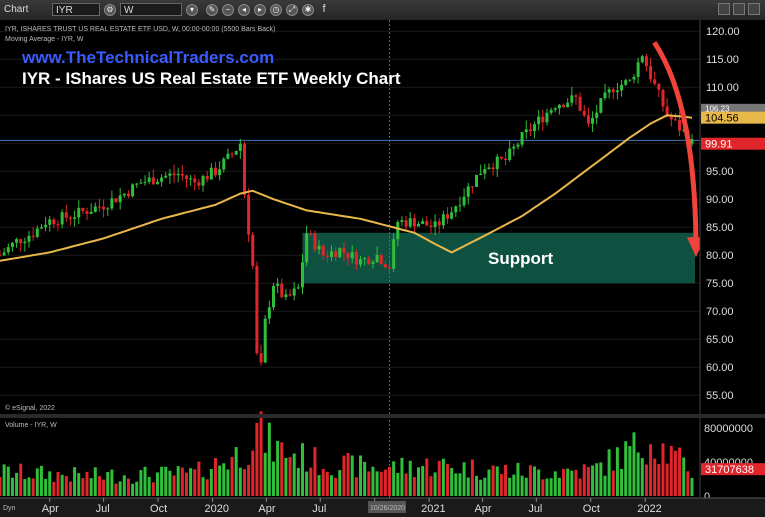 Image resolution: width=765 pixels, height=517 pixels. What do you see at coordinates (276, 10) in the screenshot?
I see `clock-icon: ◷` at bounding box center [276, 10].